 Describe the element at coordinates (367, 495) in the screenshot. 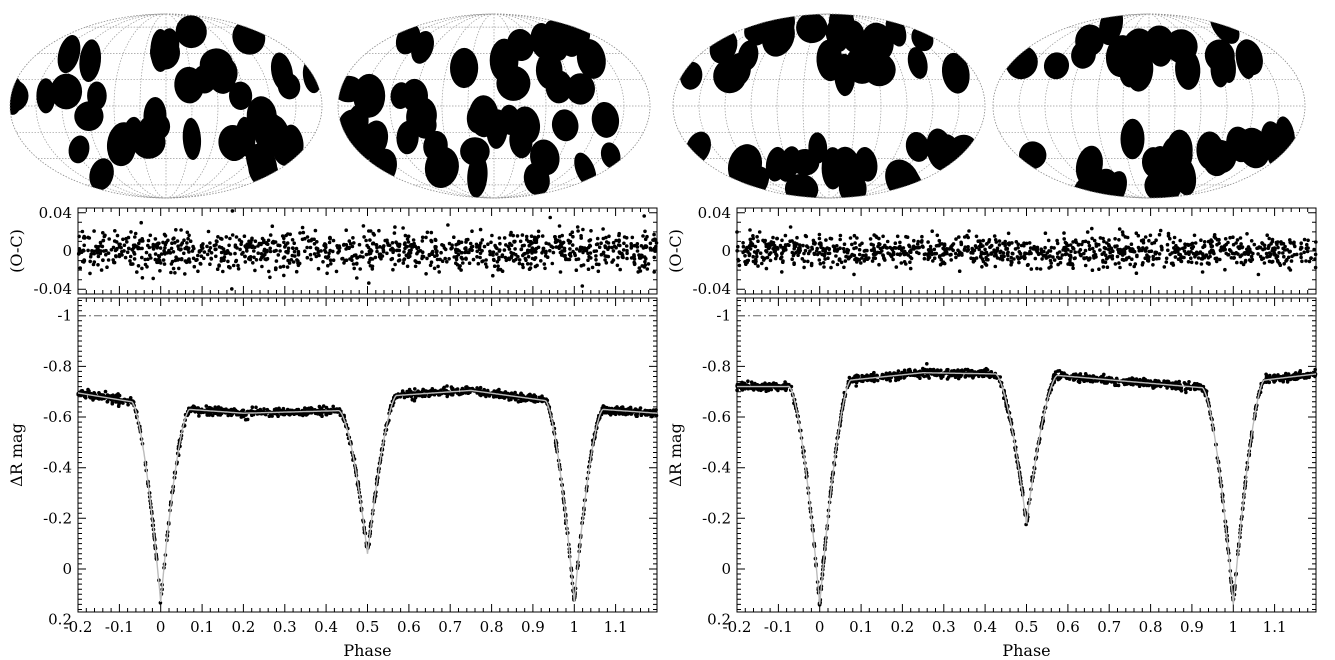

I see `model-curve` at that location.